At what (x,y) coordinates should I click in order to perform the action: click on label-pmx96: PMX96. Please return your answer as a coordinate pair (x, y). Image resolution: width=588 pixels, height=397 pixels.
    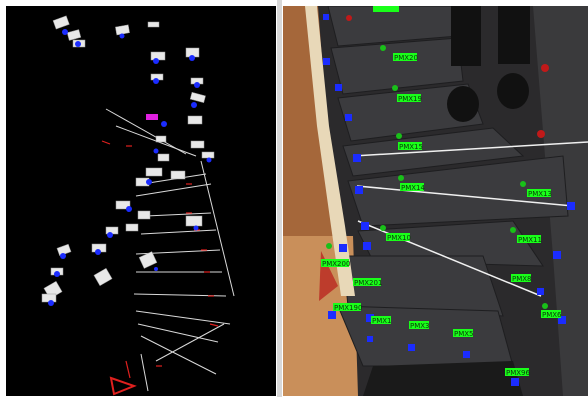
    Looking at the image, I should click on (518, 372).